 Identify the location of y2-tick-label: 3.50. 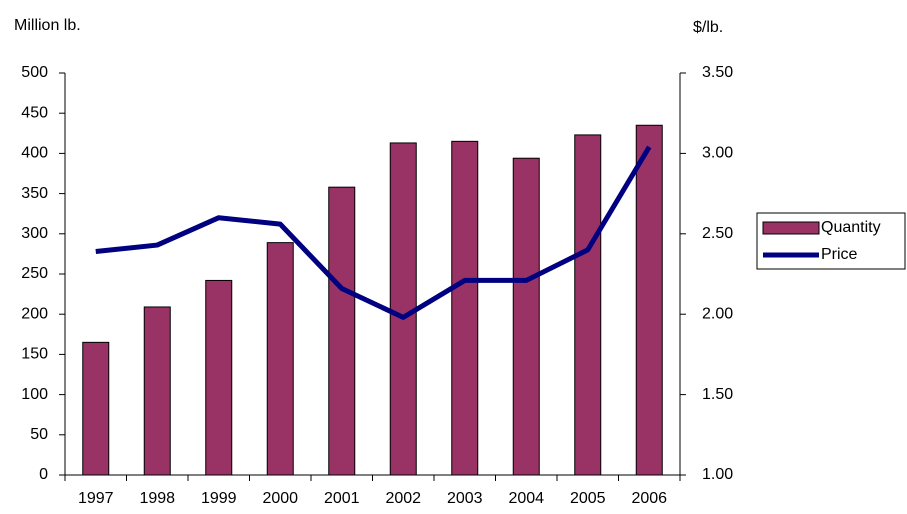
(717, 72).